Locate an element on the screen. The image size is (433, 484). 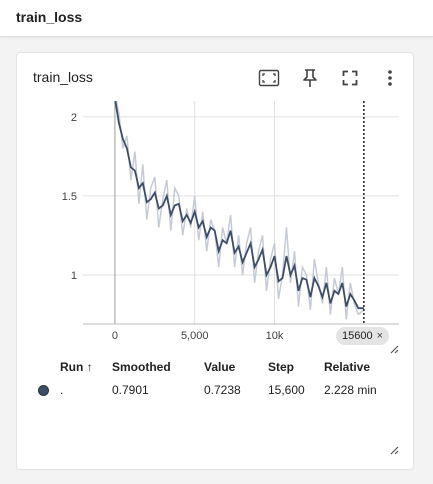
table-row-step: 15,600 is located at coordinates (286, 390).